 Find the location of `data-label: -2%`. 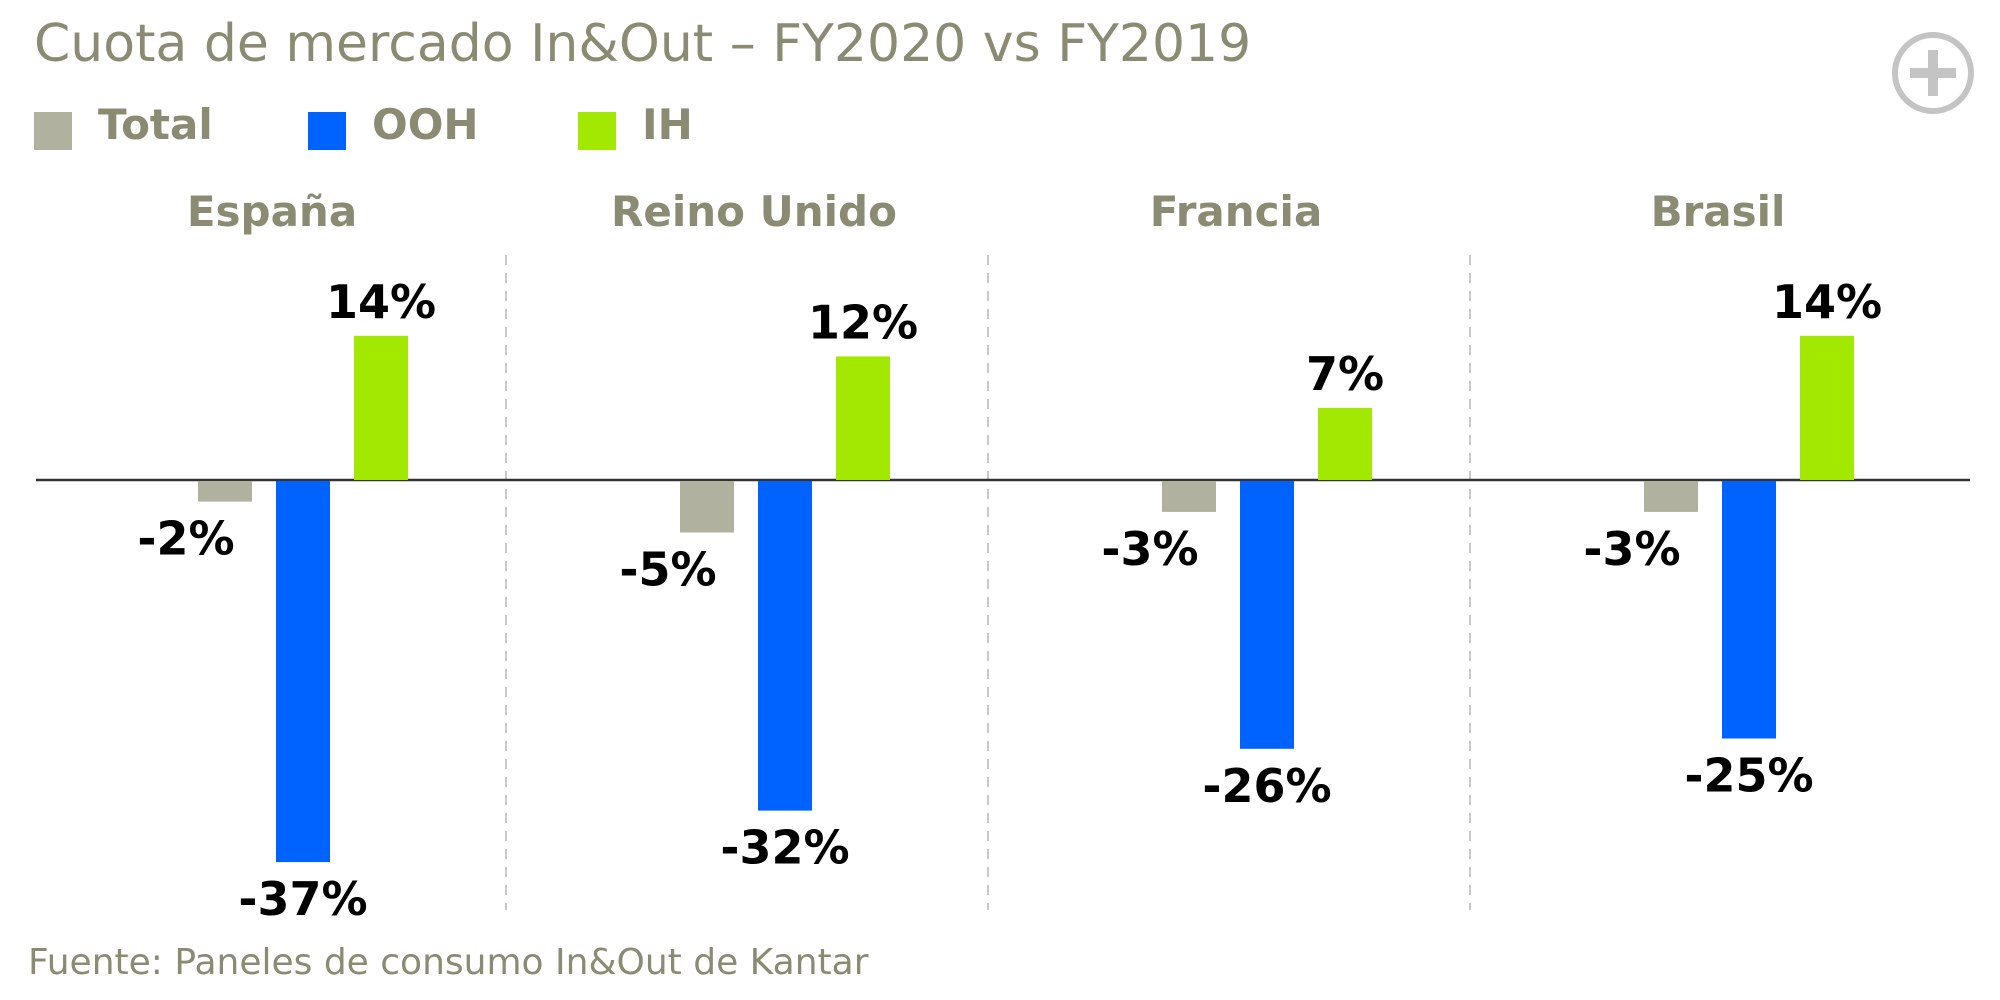

data-label: -2% is located at coordinates (185, 539).